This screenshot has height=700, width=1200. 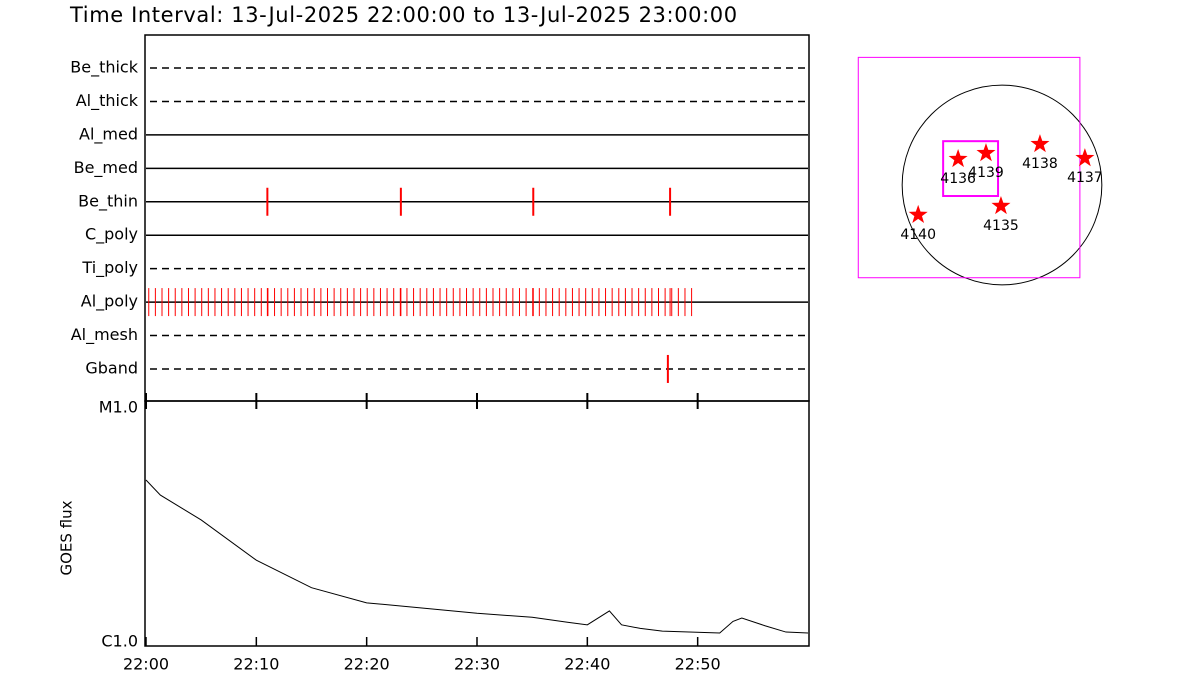 I want to click on region-label: 4136, so click(x=958, y=179).